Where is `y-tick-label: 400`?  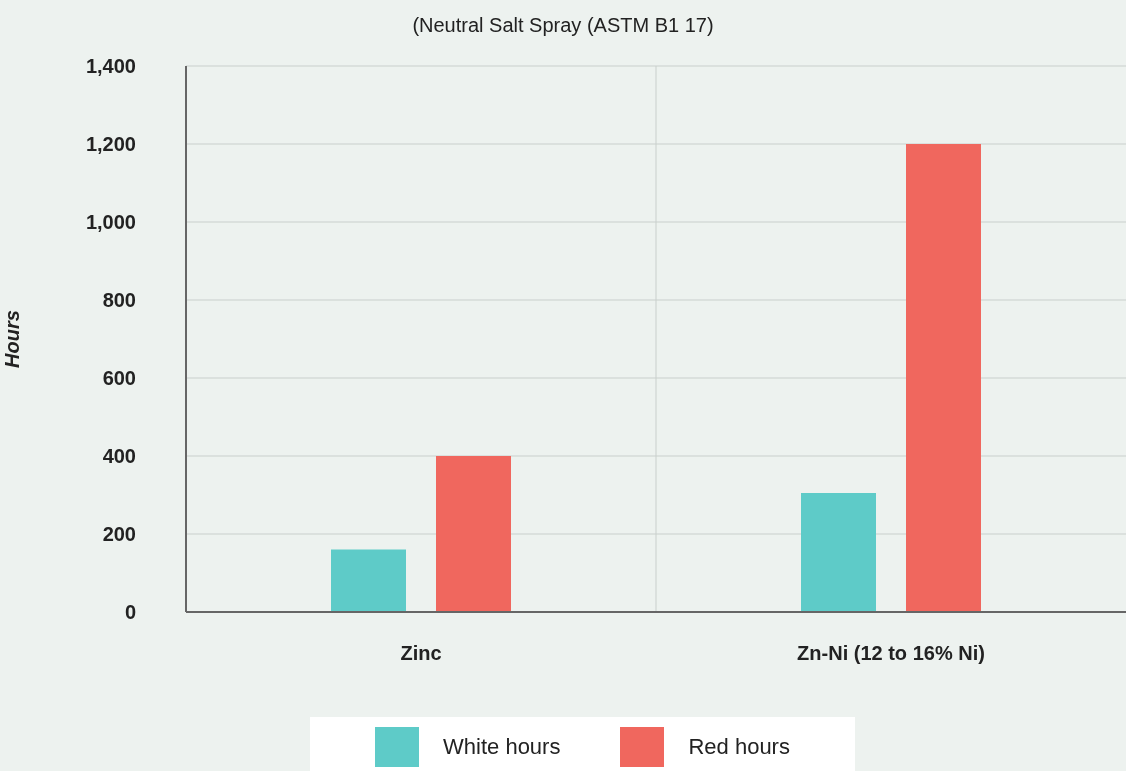
y-tick-label: 400 is located at coordinates (119, 456).